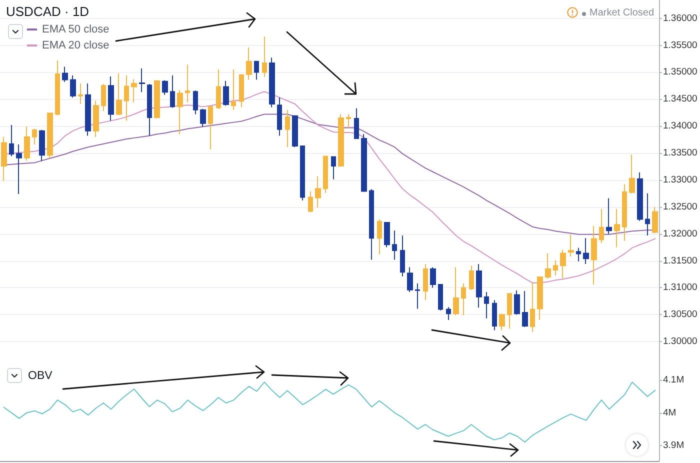 This screenshot has height=463, width=700. What do you see at coordinates (680, 99) in the screenshot?
I see `y-tick-label: 1.34500` at bounding box center [680, 99].